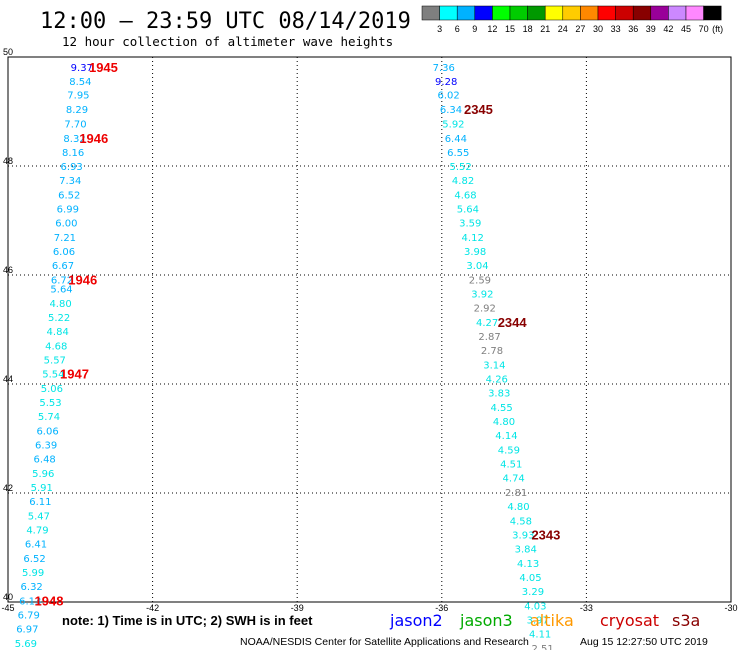 This screenshot has width=740, height=650. Describe the element at coordinates (535, 606) in the screenshot. I see `wave-height-value: 4.03` at that location.